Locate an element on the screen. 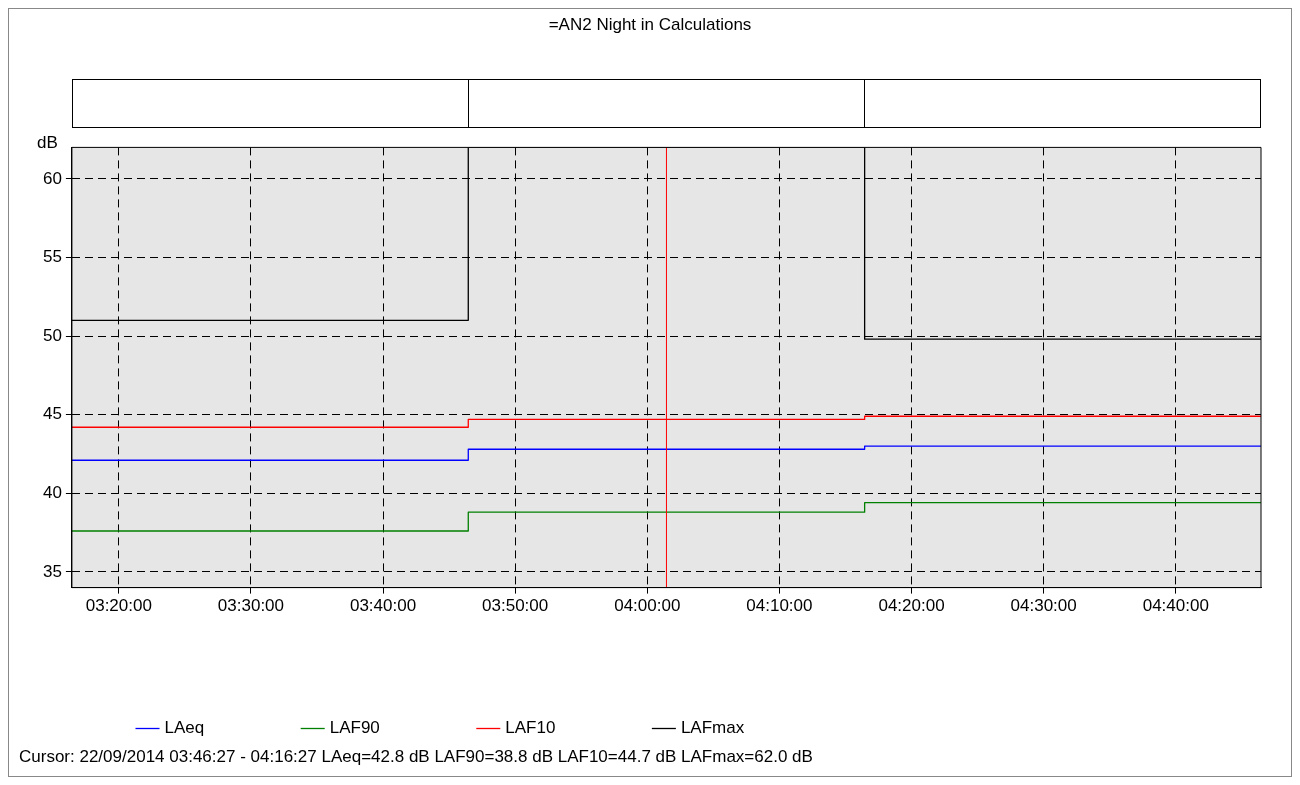 Image resolution: width=1300 pixels, height=785 pixels. legend-label: LAF10 is located at coordinates (530, 728).